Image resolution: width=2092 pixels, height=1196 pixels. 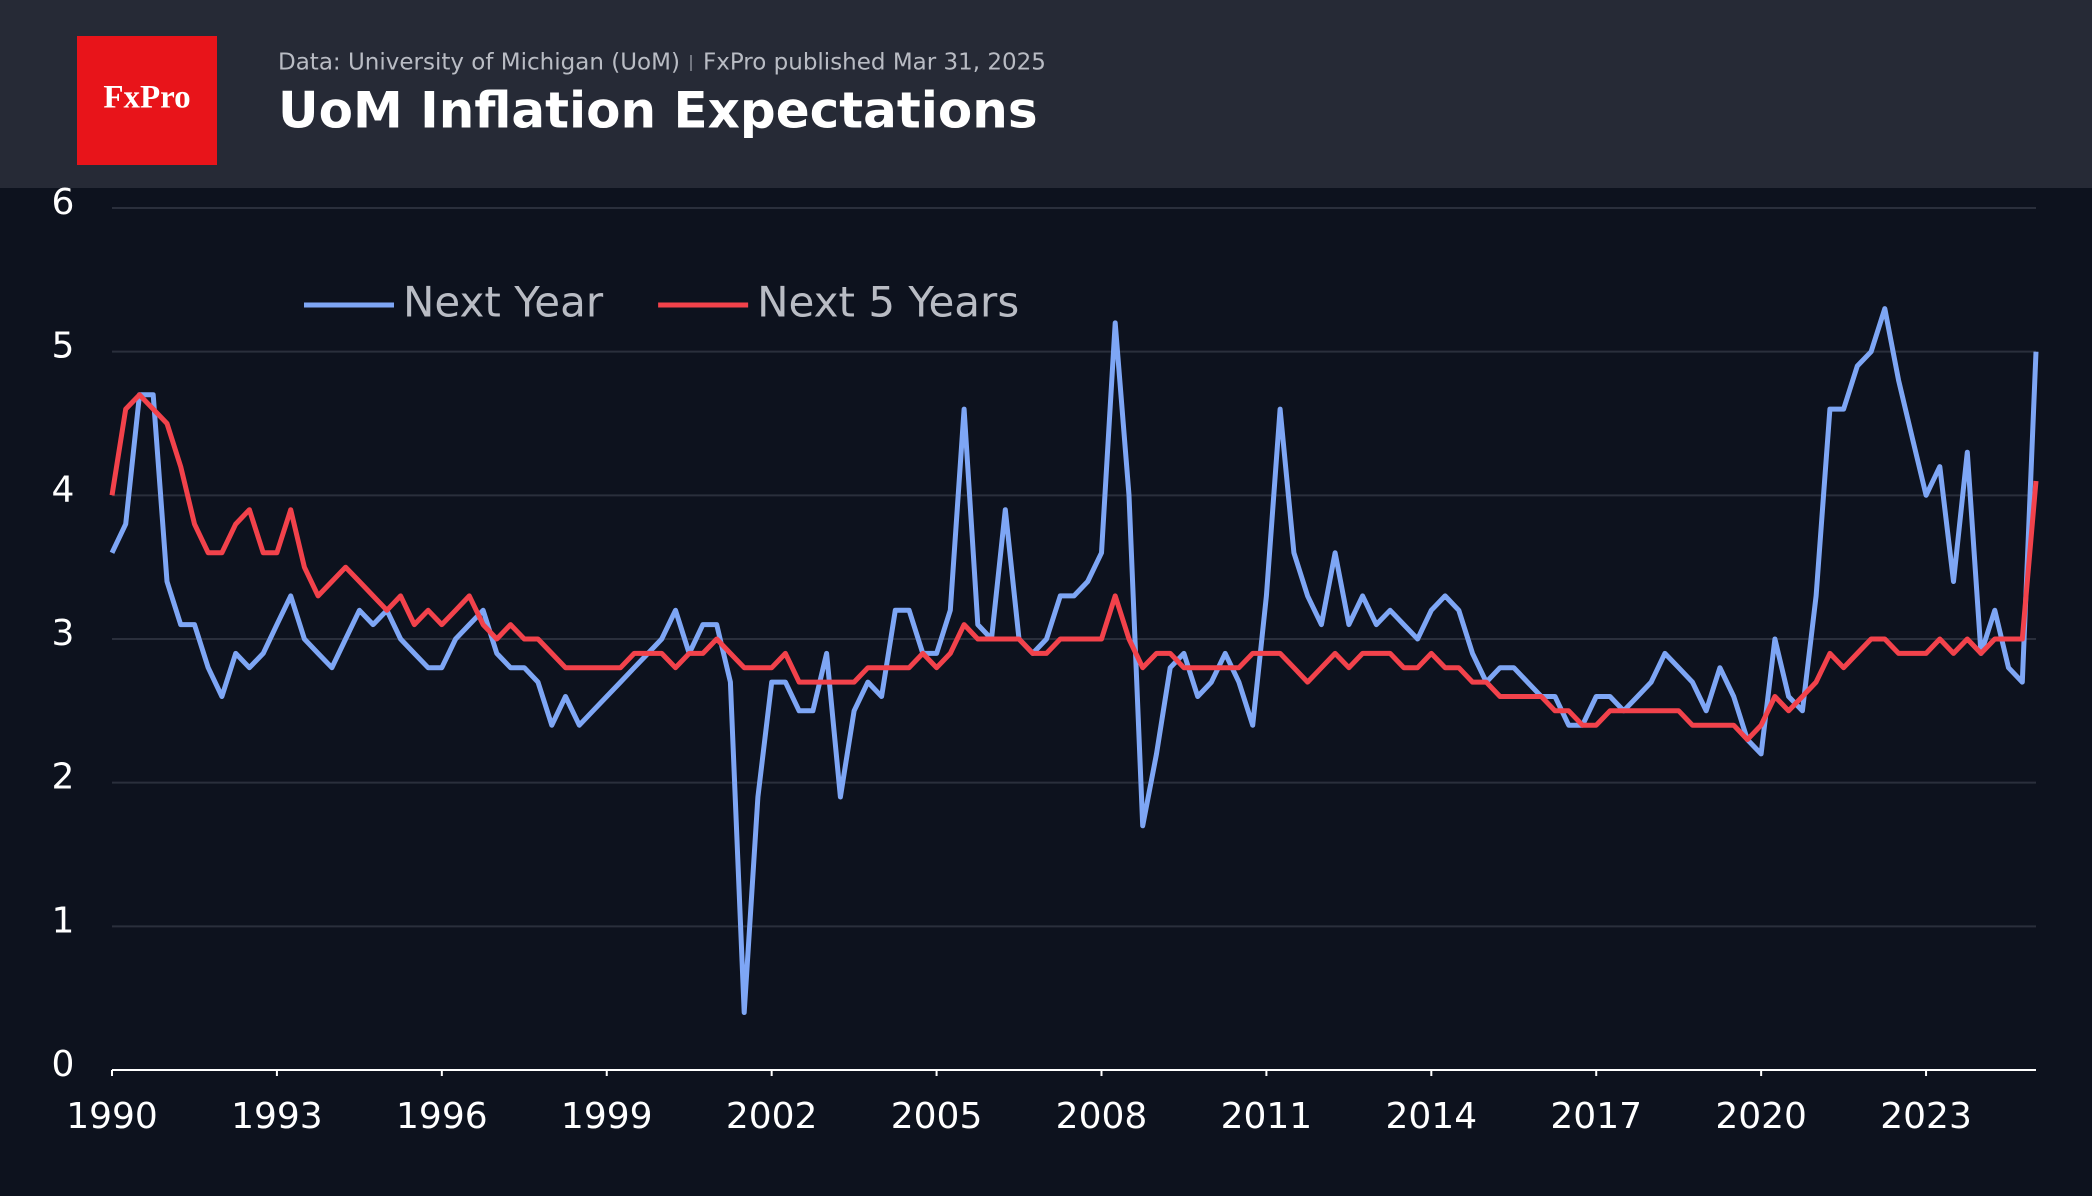 What do you see at coordinates (1761, 1116) in the screenshot?
I see `x-tick-label: 2020` at bounding box center [1761, 1116].